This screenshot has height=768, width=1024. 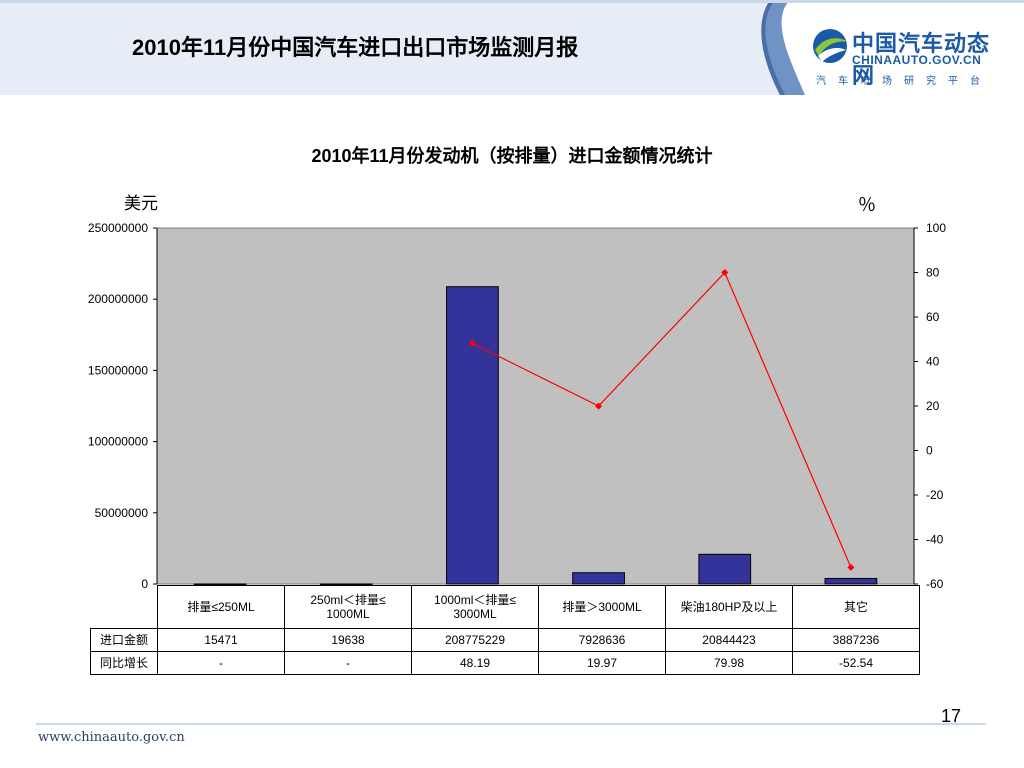 I want to click on right-tick-label: -40, so click(x=935, y=540).